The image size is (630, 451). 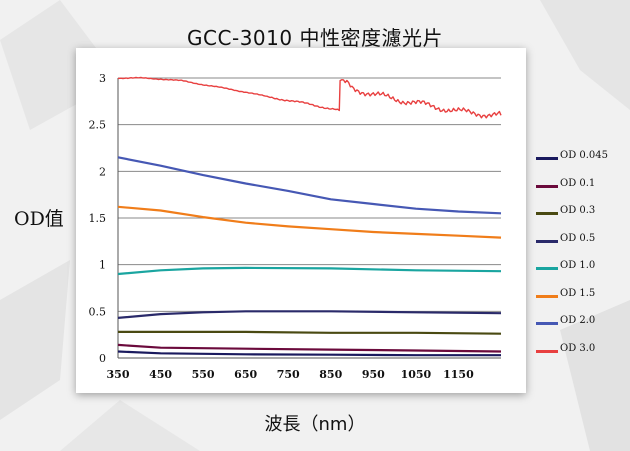 I want to click on x-tick-label: 950, so click(x=373, y=374).